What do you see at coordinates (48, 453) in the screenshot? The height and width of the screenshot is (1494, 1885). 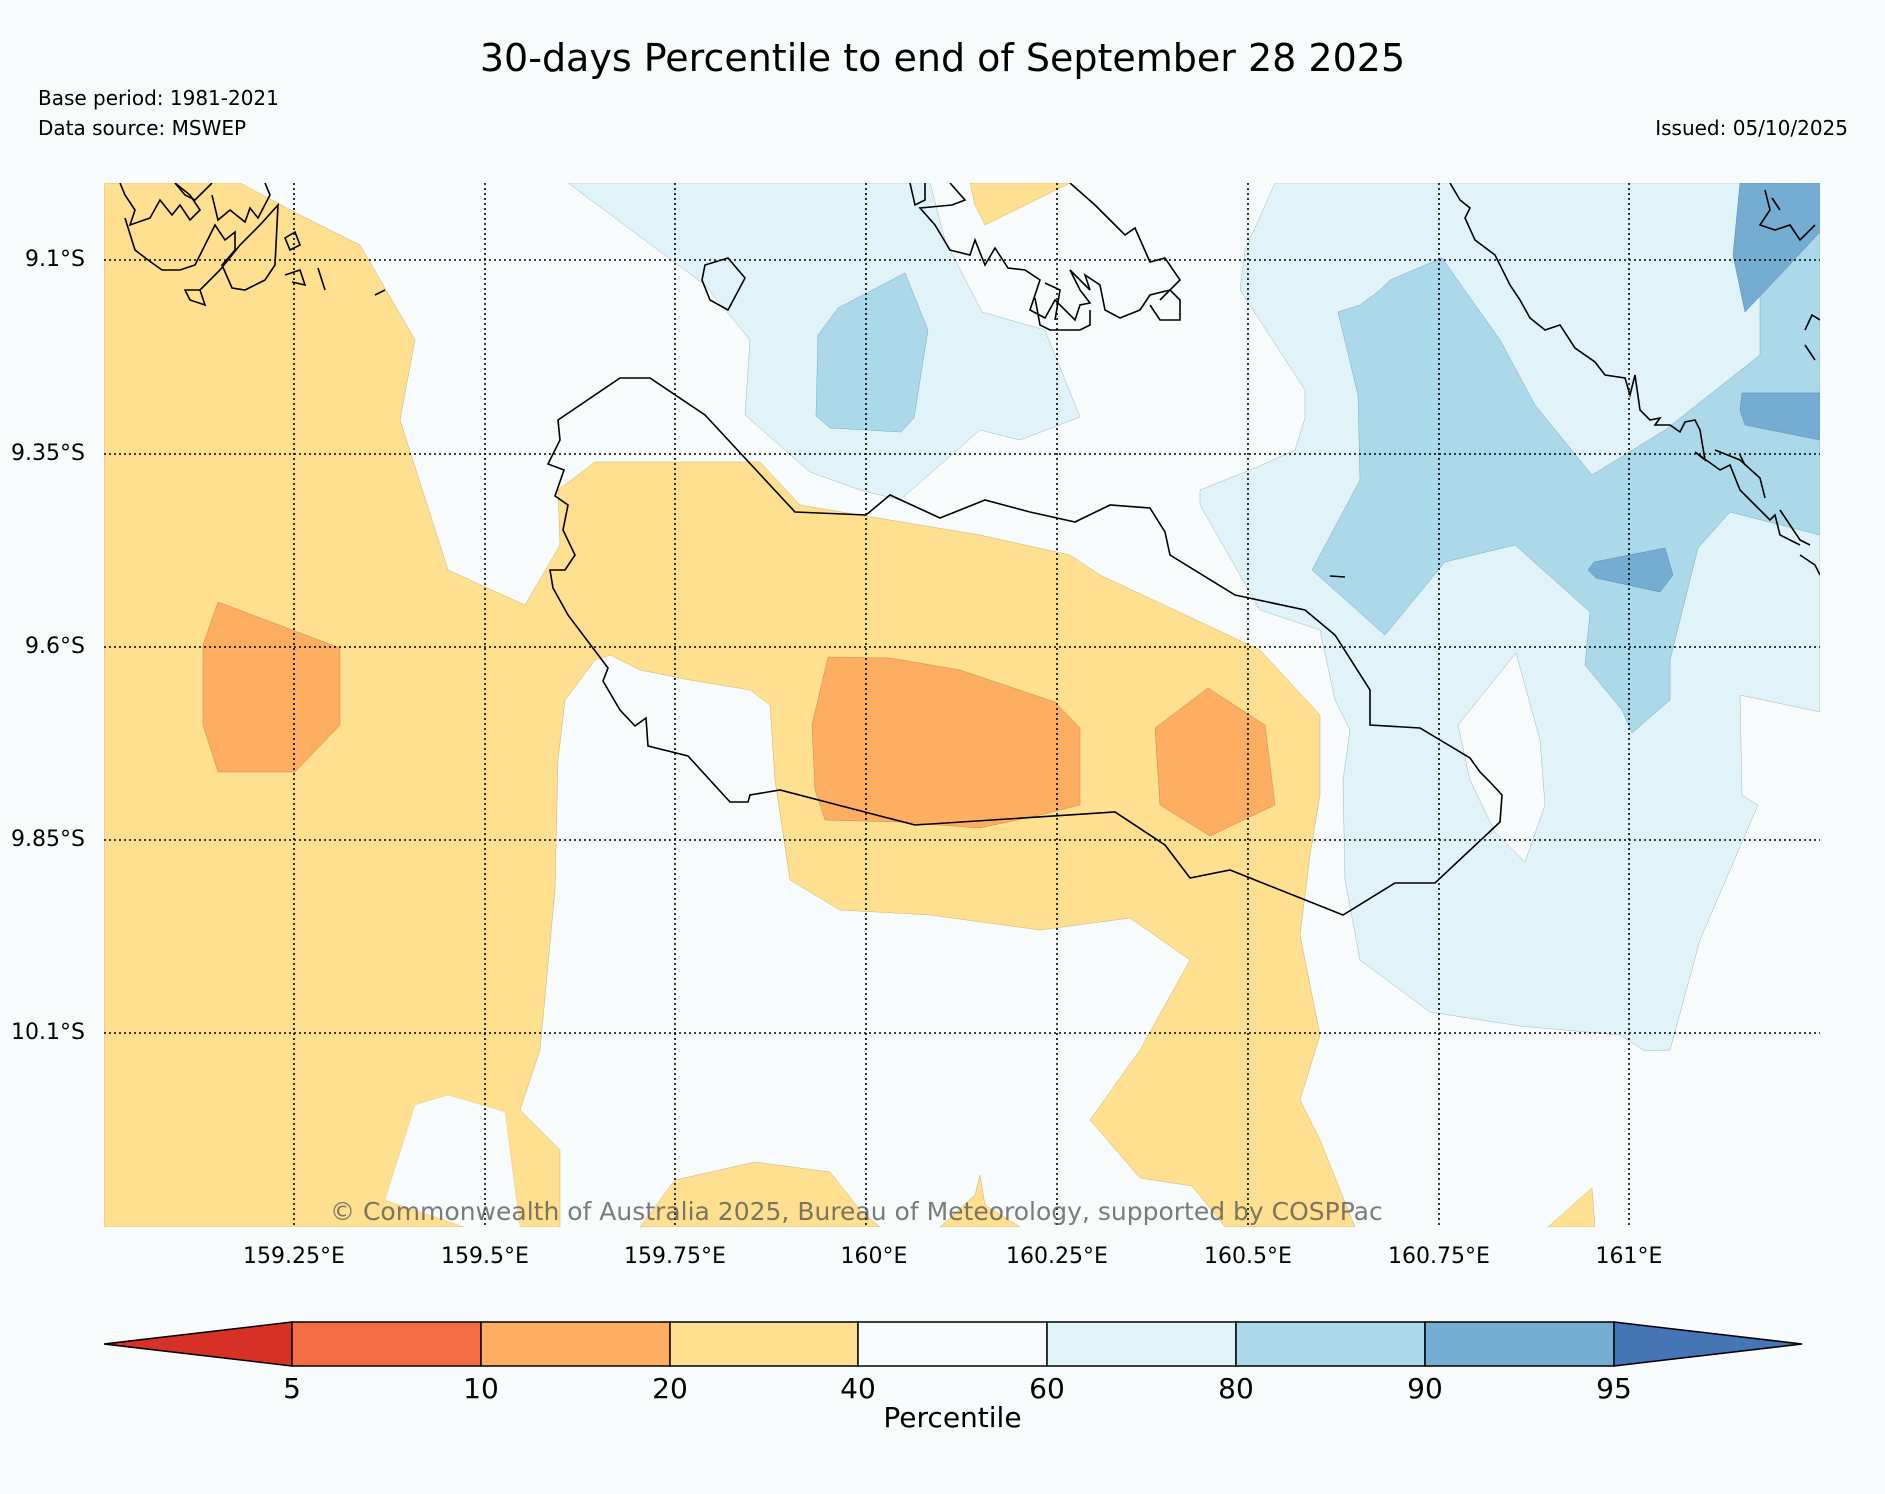 I see `lat-label-9-35: 9.35°S` at bounding box center [48, 453].